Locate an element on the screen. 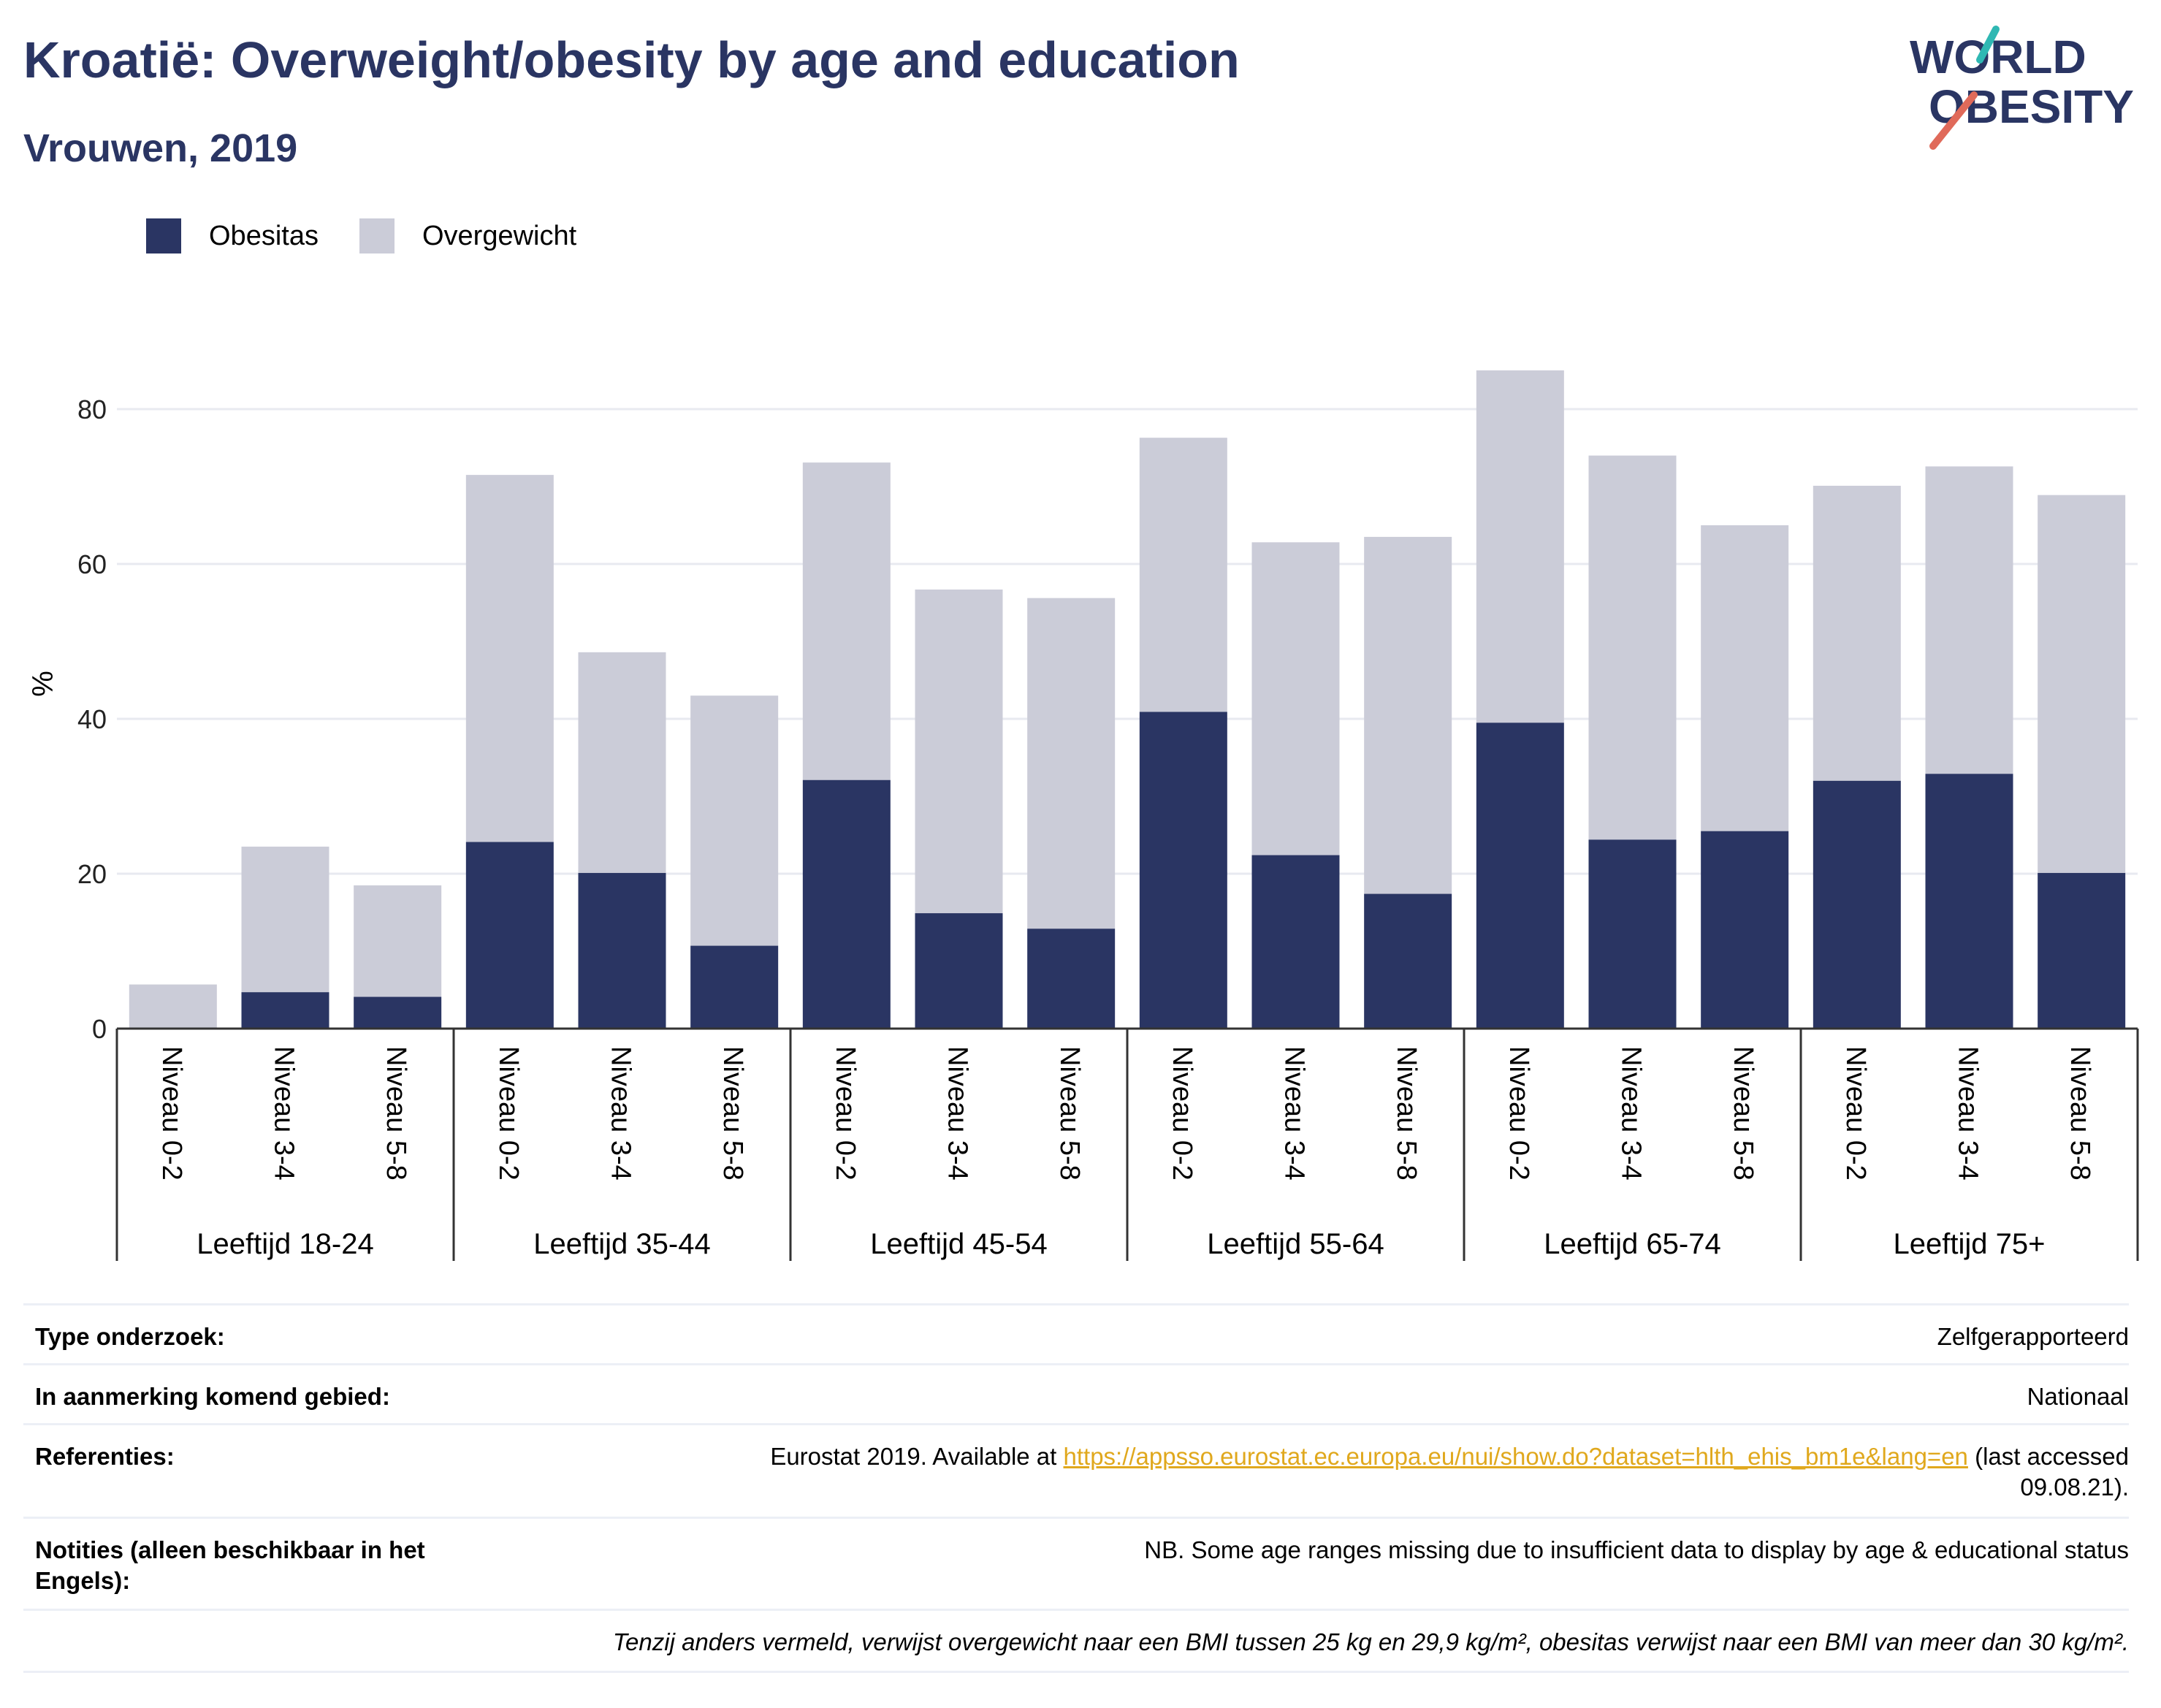  info-label: In aanmerking komend gebied: is located at coordinates (212, 1396).